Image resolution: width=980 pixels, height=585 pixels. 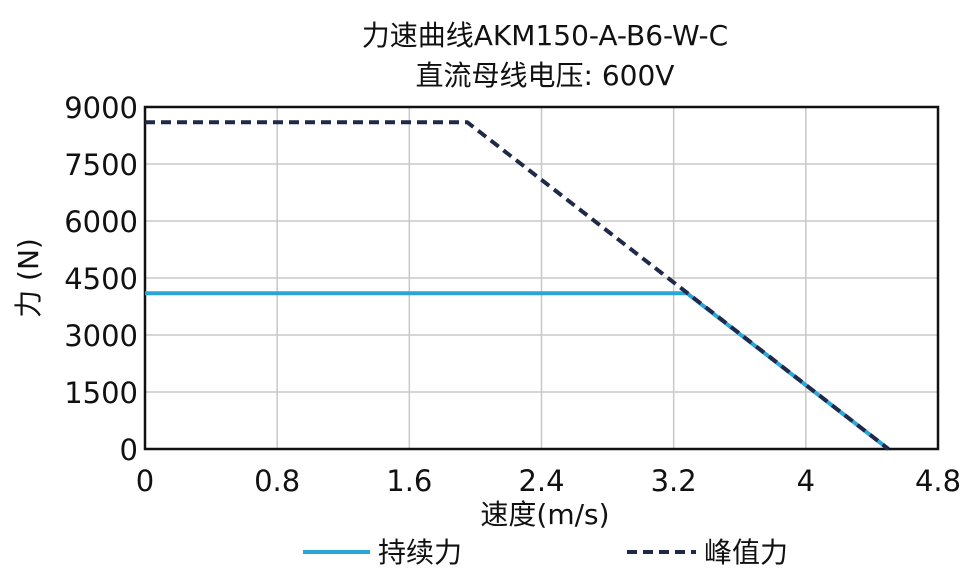 I want to click on y-tick-label: 9000, so click(x=101, y=108).